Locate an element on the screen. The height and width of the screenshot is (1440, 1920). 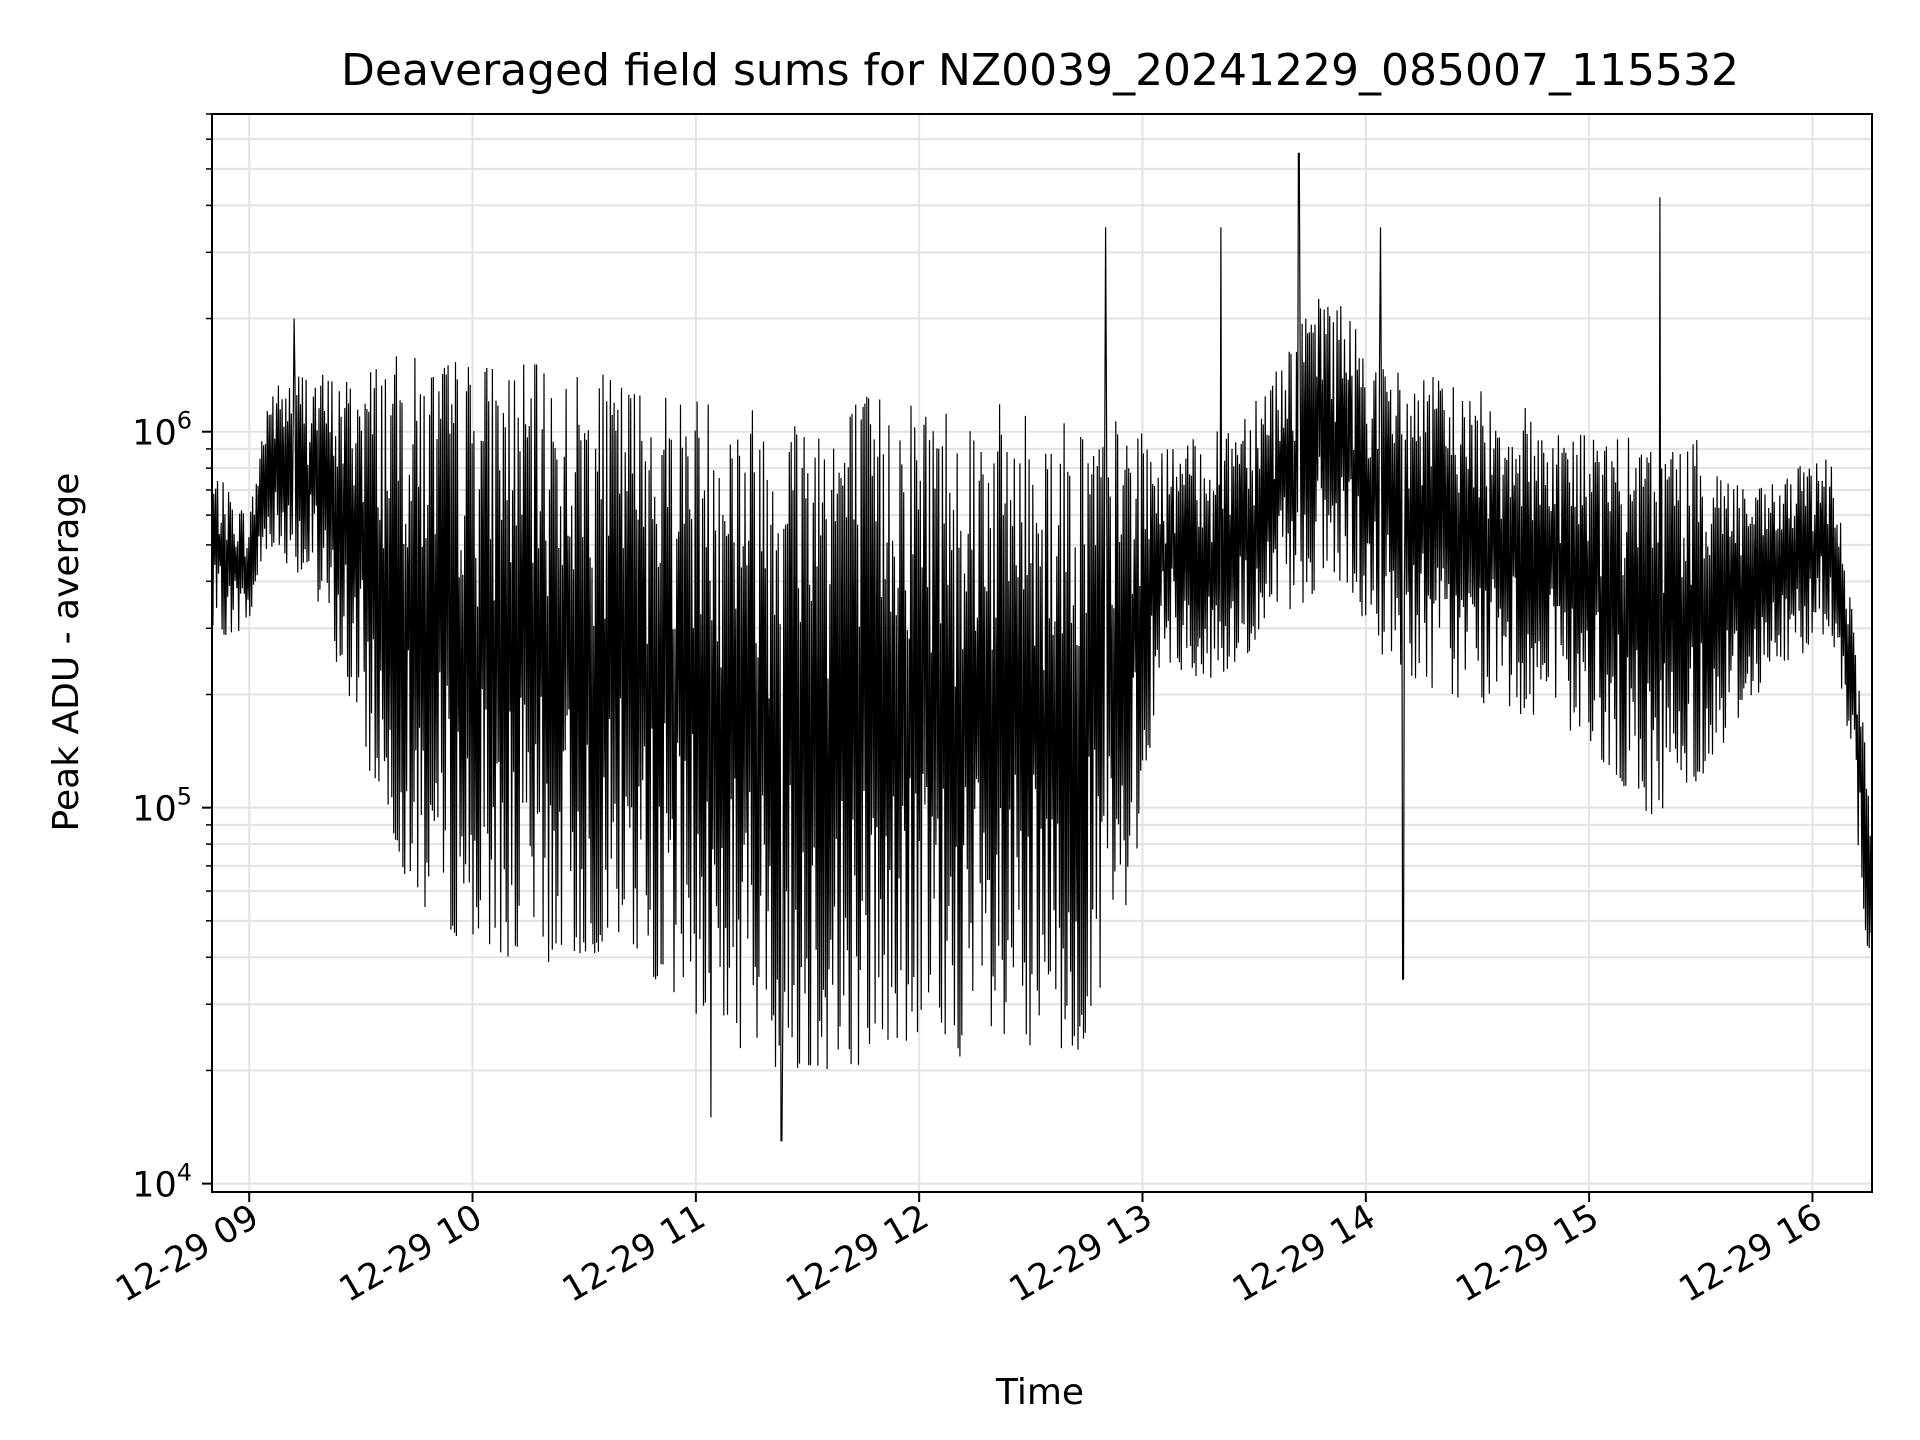
y-tick-exponent: 6 is located at coordinates (184, 421).